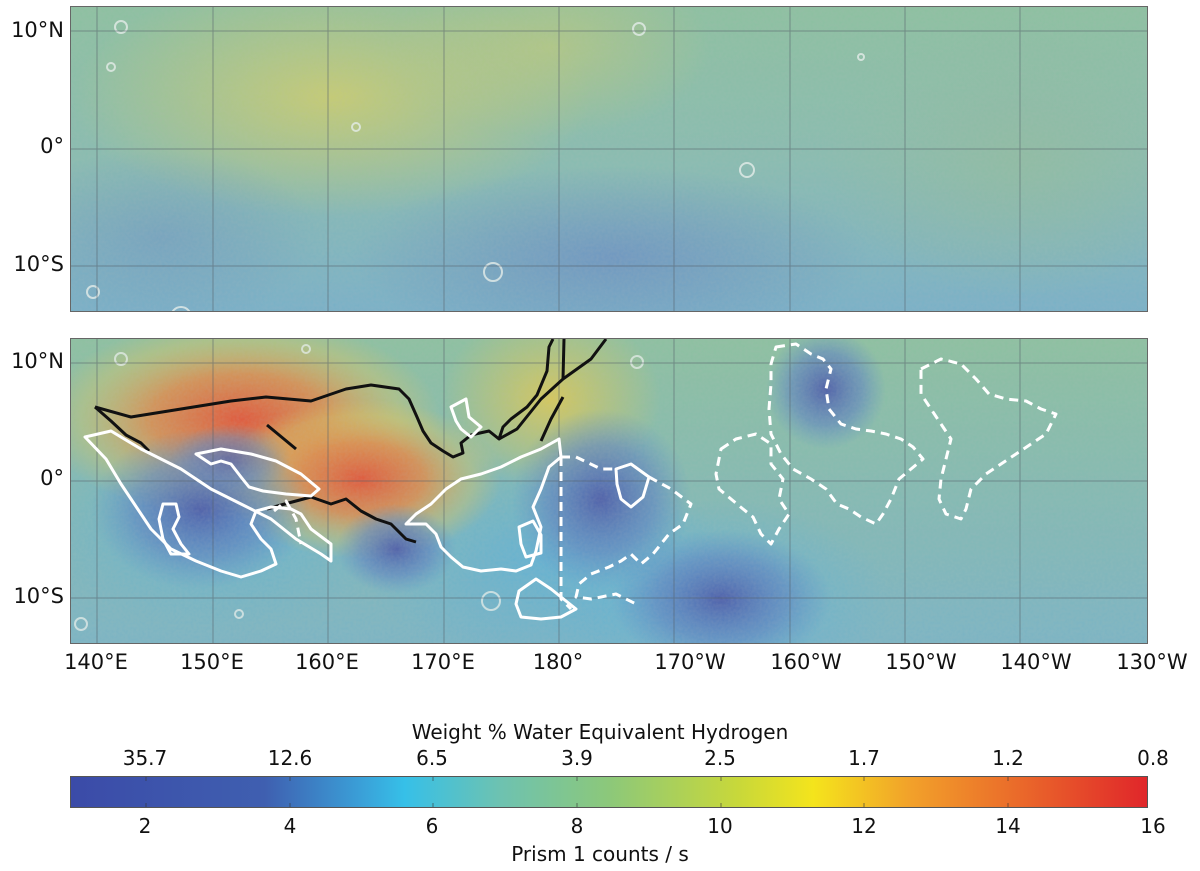 The width and height of the screenshot is (1200, 871). What do you see at coordinates (921, 662) in the screenshot?
I see `x-tick-label: 150°W` at bounding box center [921, 662].